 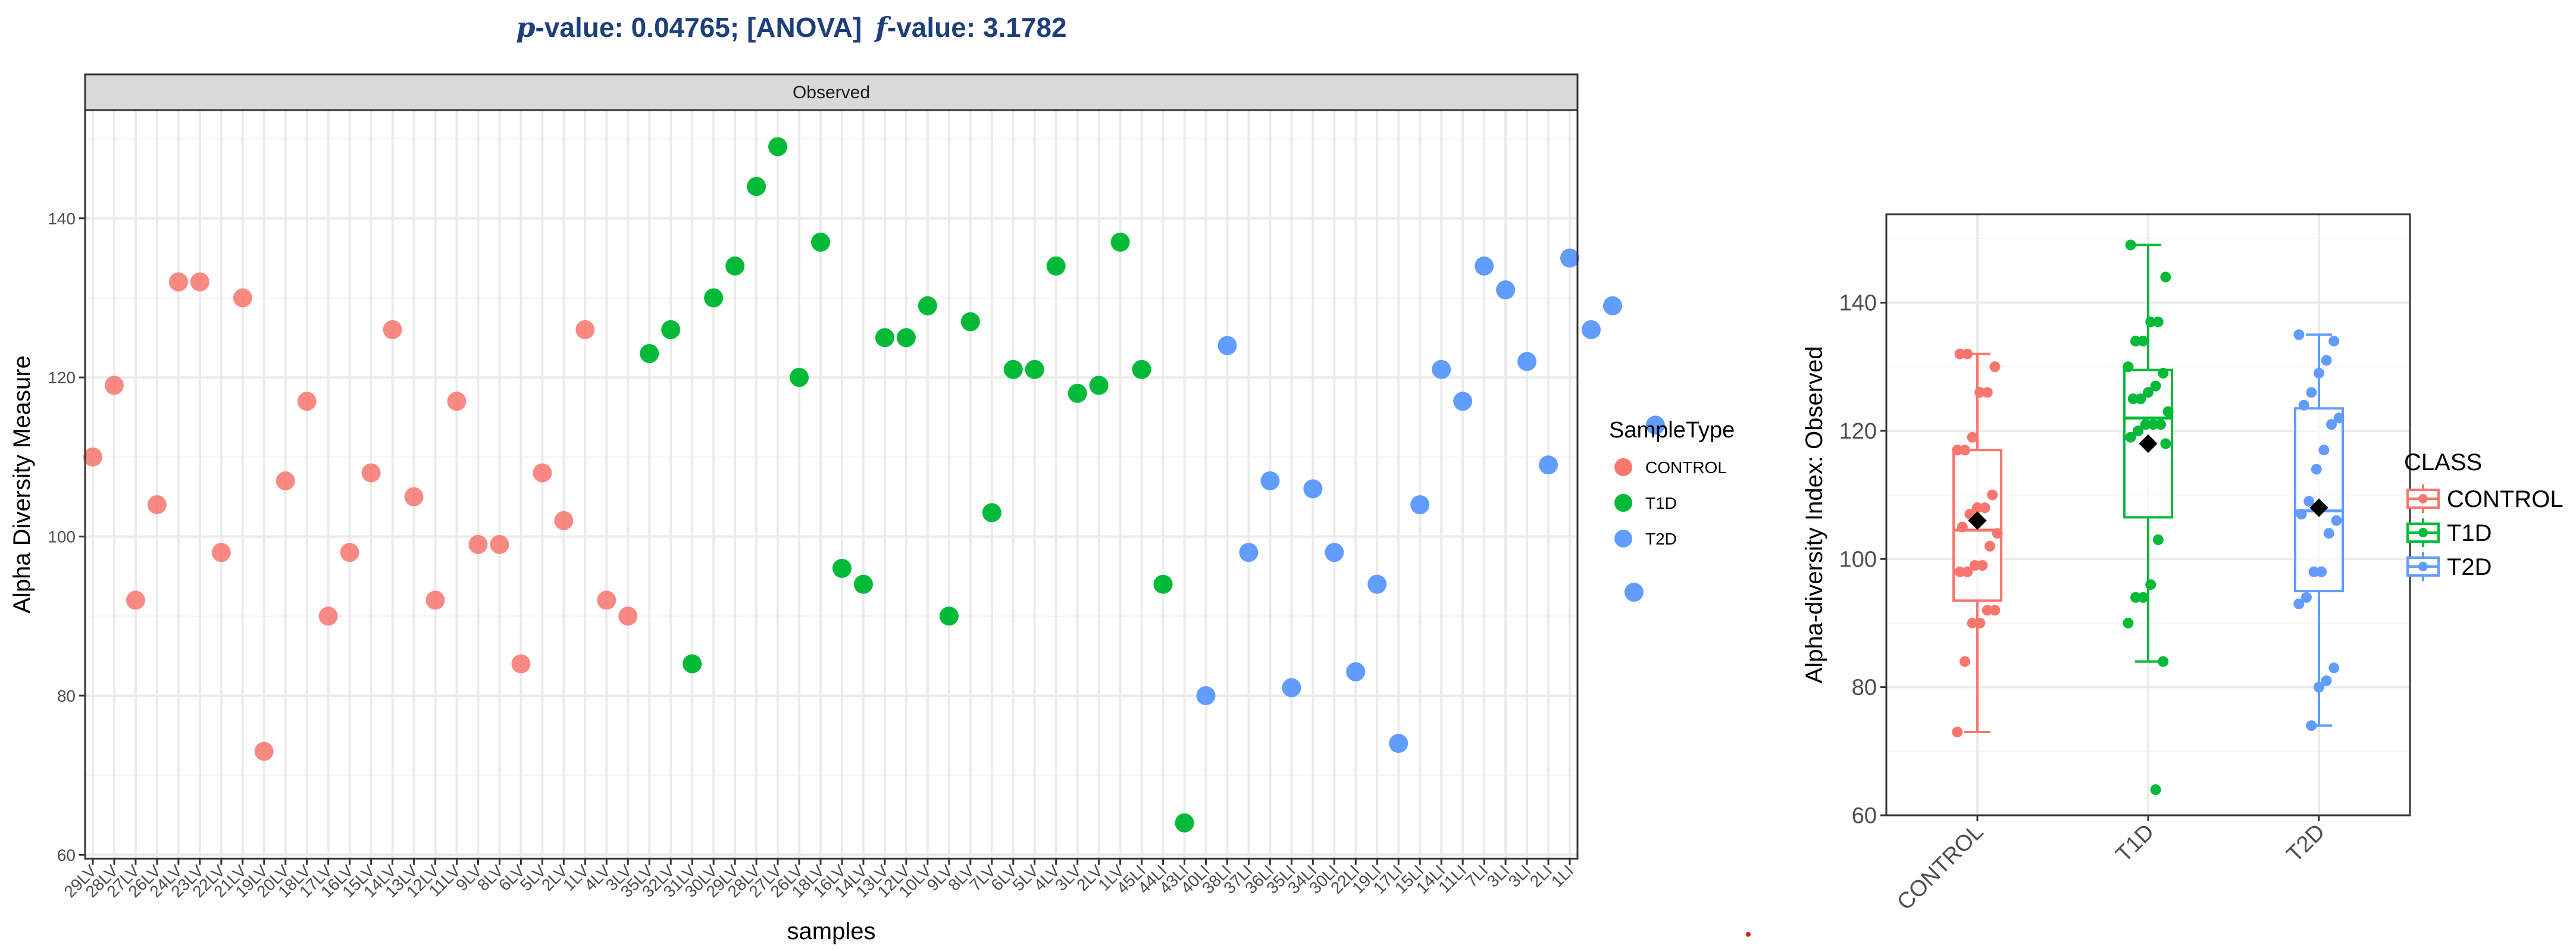 I want to click on stray-red-dot, so click(x=1748, y=934).